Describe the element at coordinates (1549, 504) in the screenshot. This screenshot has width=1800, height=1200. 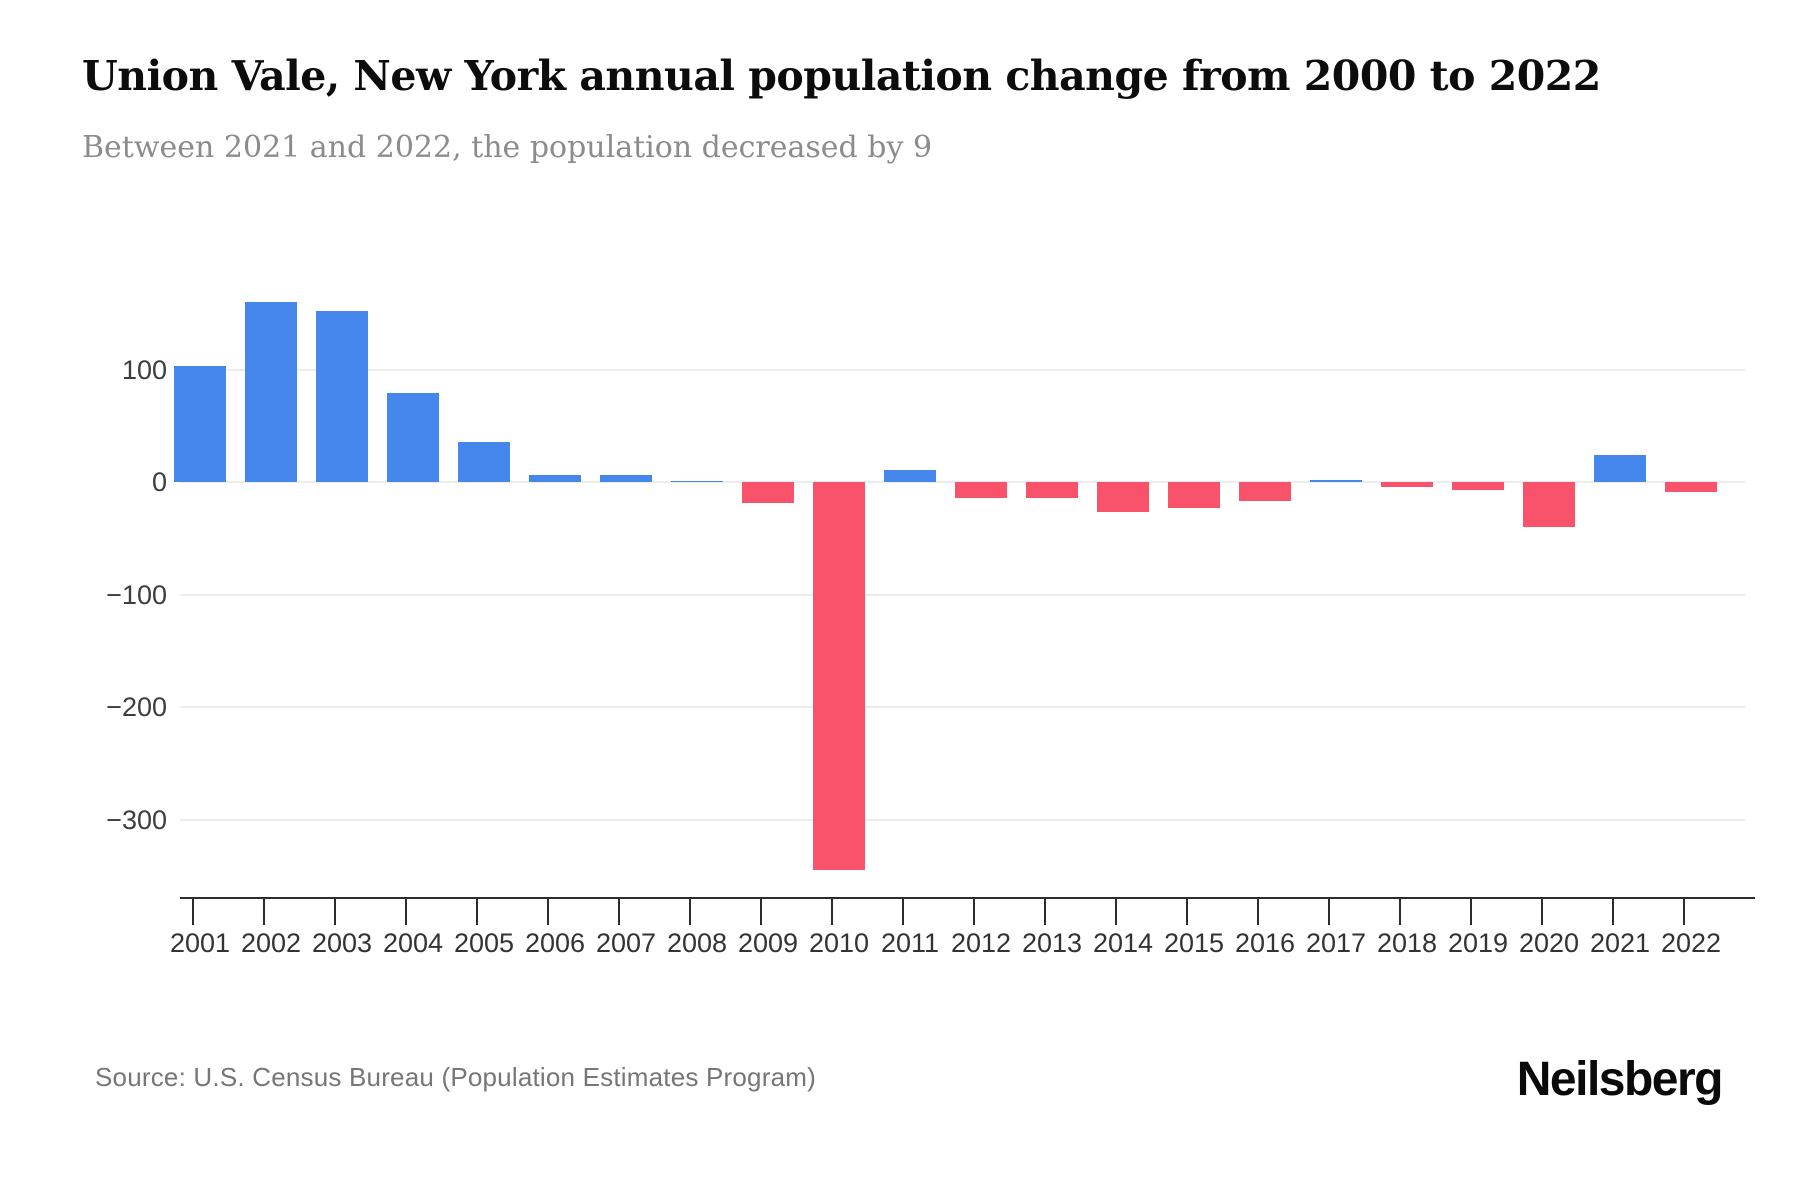
I see `bar-2020` at that location.